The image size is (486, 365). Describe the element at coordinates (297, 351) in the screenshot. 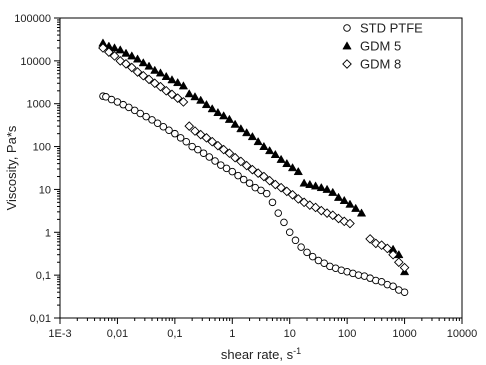

I see `x-axis-title-exponent: -1` at that location.